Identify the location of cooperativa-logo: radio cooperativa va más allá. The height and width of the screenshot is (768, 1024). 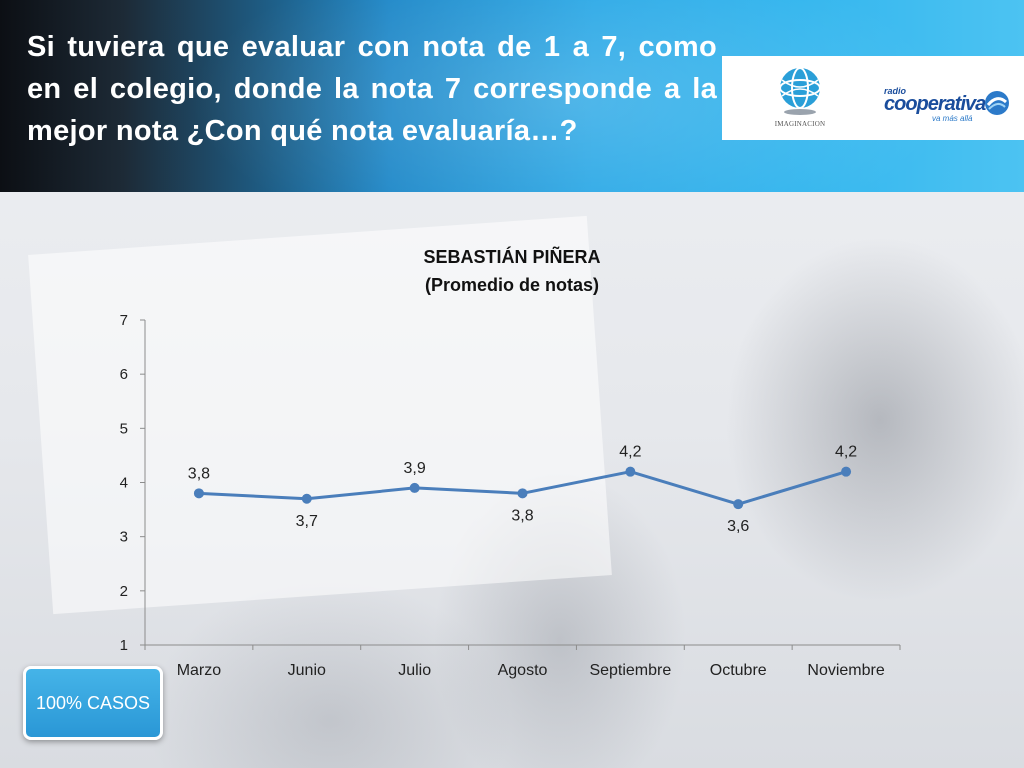
(945, 102).